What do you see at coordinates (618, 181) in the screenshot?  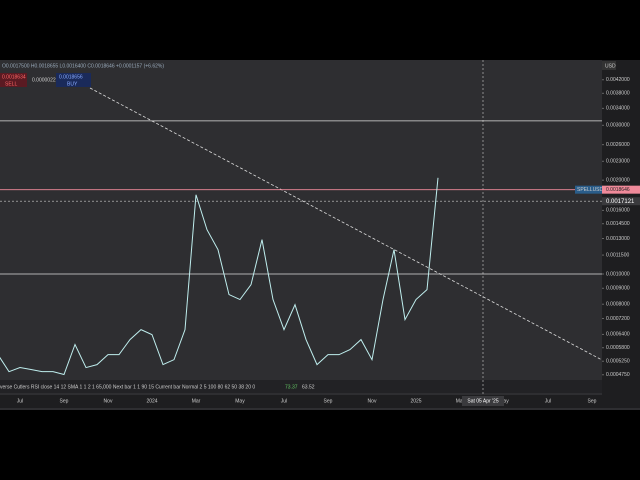 I see `y-tick-label: 0.0020000` at bounding box center [618, 181].